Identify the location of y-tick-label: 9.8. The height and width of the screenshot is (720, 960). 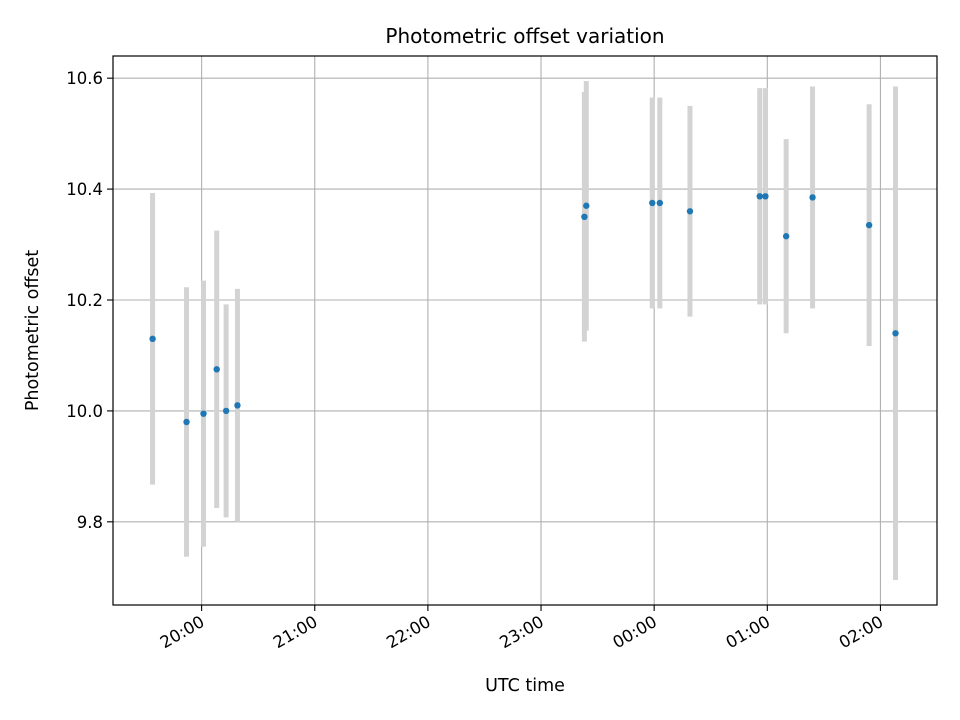
(90, 522).